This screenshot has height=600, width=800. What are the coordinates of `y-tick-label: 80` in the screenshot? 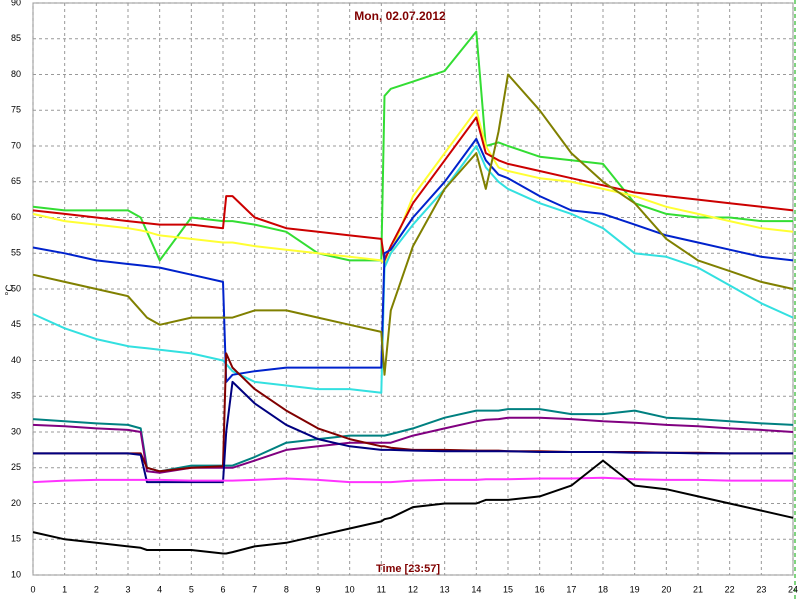 It's located at (16, 74).